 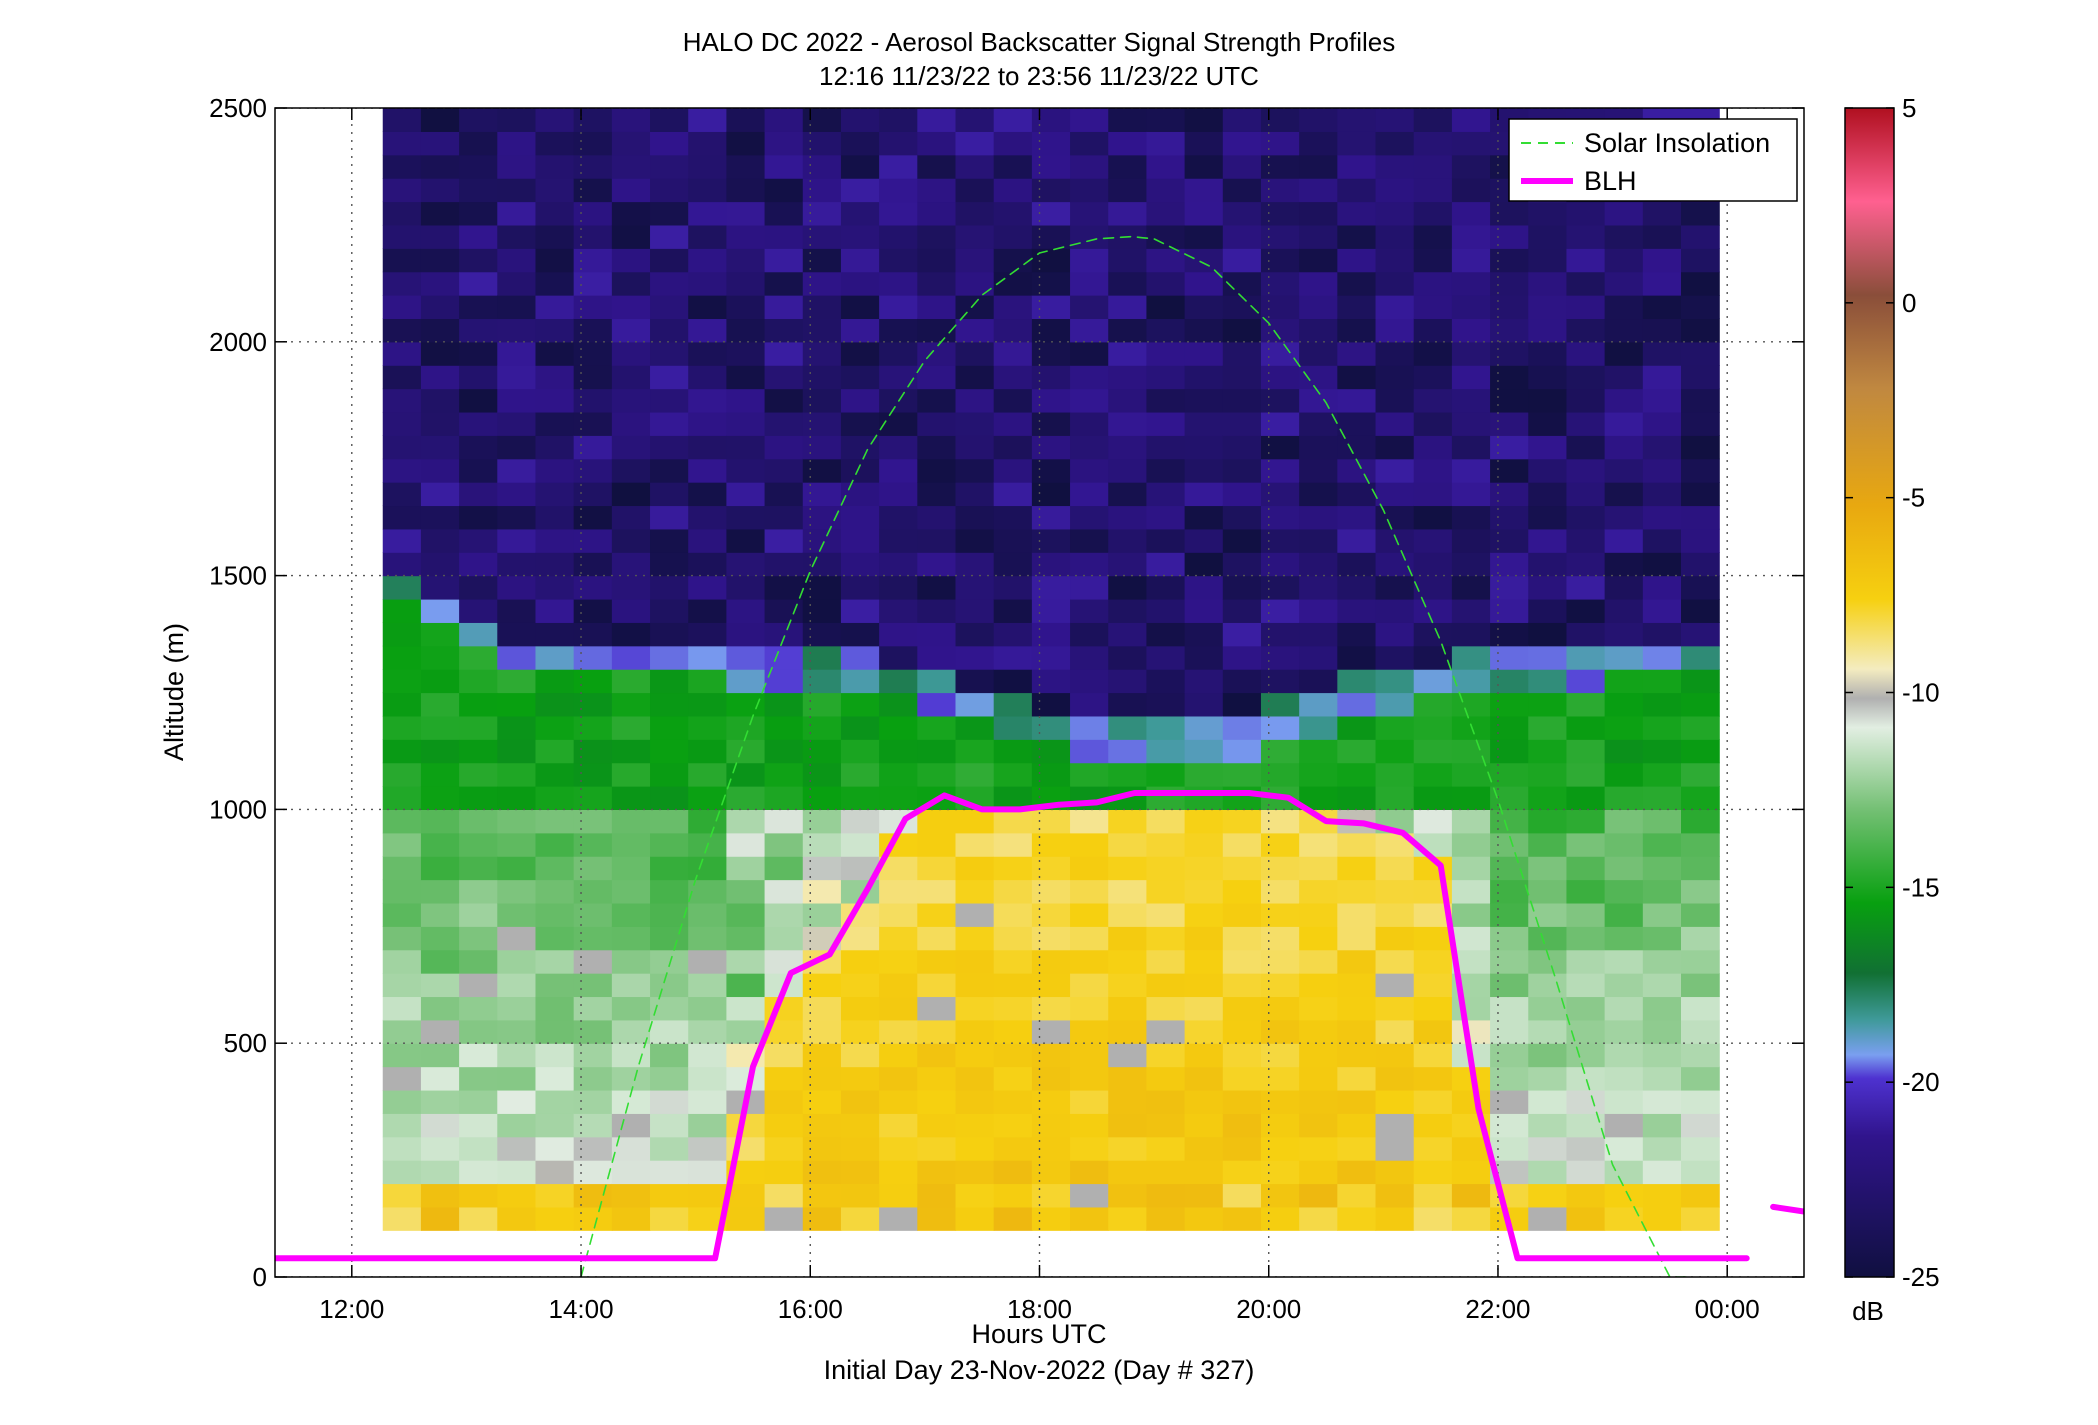 I want to click on x-tick-label: 22:00, so click(x=1497, y=1309).